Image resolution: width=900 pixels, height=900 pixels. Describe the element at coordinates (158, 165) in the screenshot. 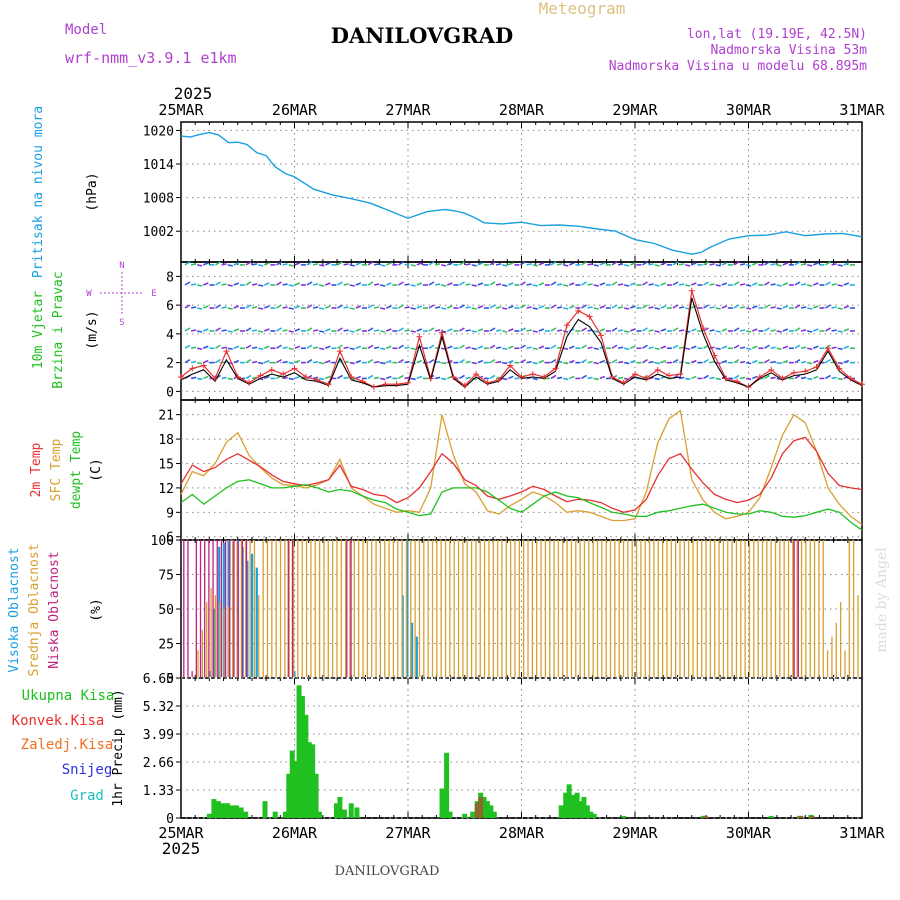

I see `y-tick-label: 1014` at that location.